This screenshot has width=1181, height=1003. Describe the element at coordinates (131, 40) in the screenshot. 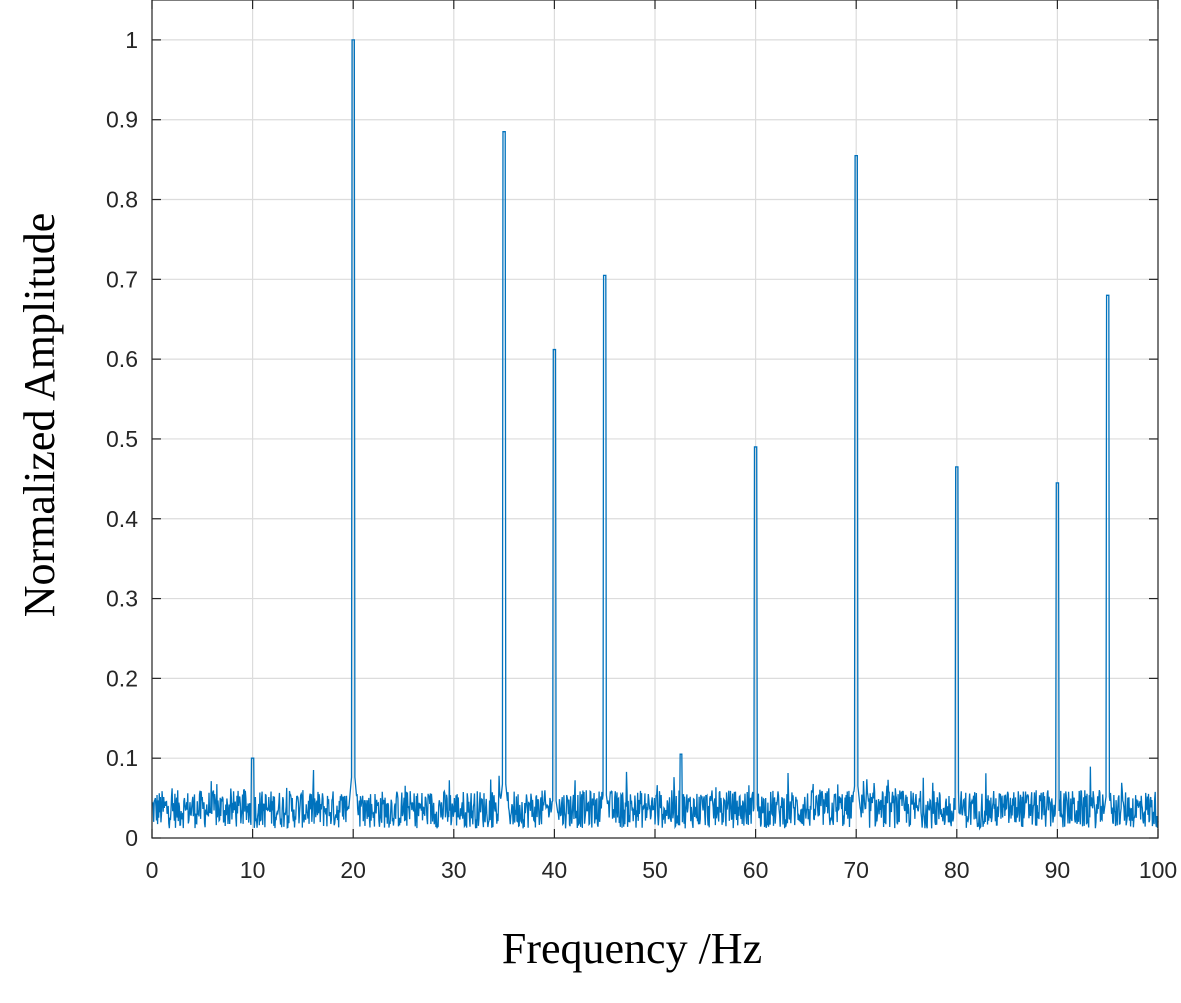

I see `y-tick-label: 1` at that location.